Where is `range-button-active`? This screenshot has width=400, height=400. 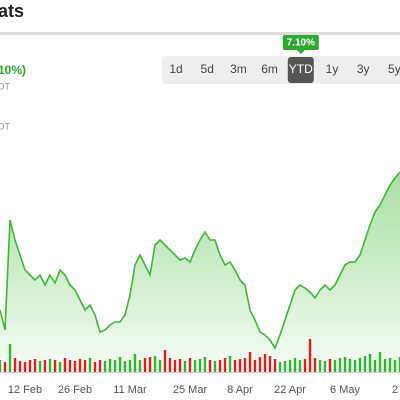 range-button-active is located at coordinates (300, 70).